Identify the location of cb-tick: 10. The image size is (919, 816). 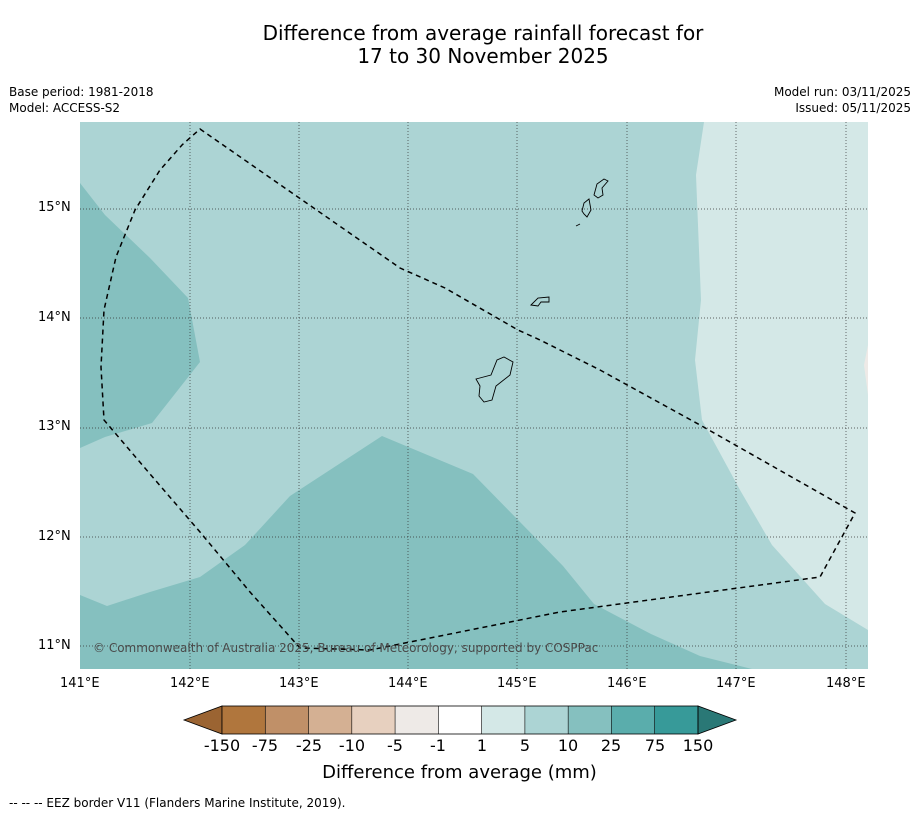
(568, 745).